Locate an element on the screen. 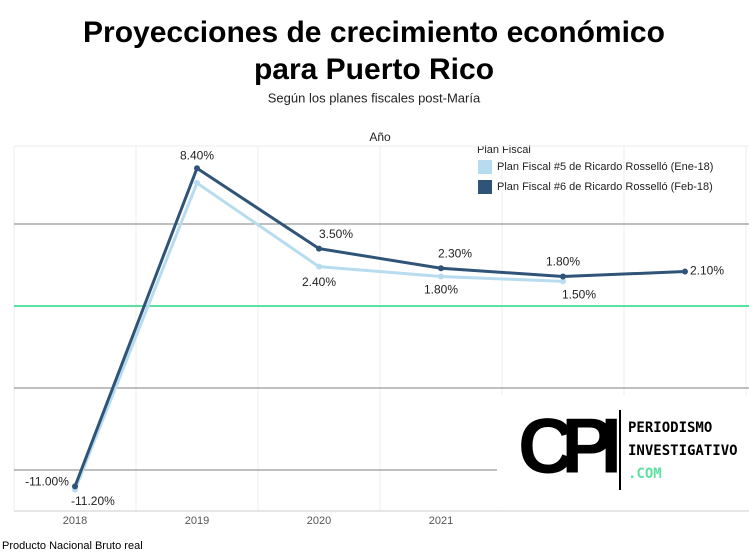 The width and height of the screenshot is (749, 559). logo-text: .COM is located at coordinates (645, 474).